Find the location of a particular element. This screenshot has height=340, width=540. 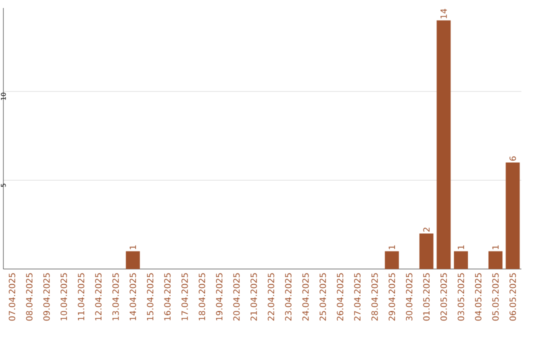

x-tick-label: 14.04.2025 is located at coordinates (133, 296).